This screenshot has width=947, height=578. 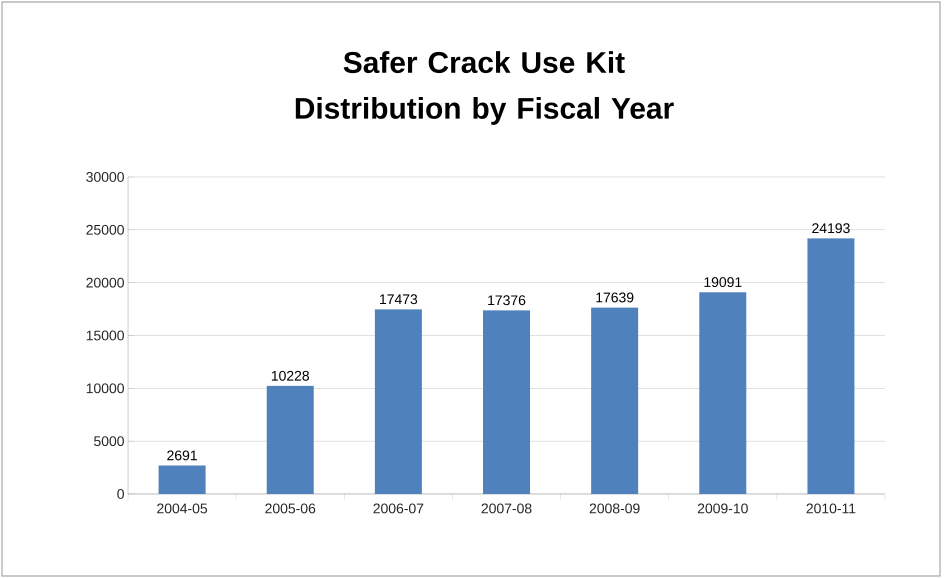 I want to click on y-tick-label: 10000, so click(x=105, y=388).